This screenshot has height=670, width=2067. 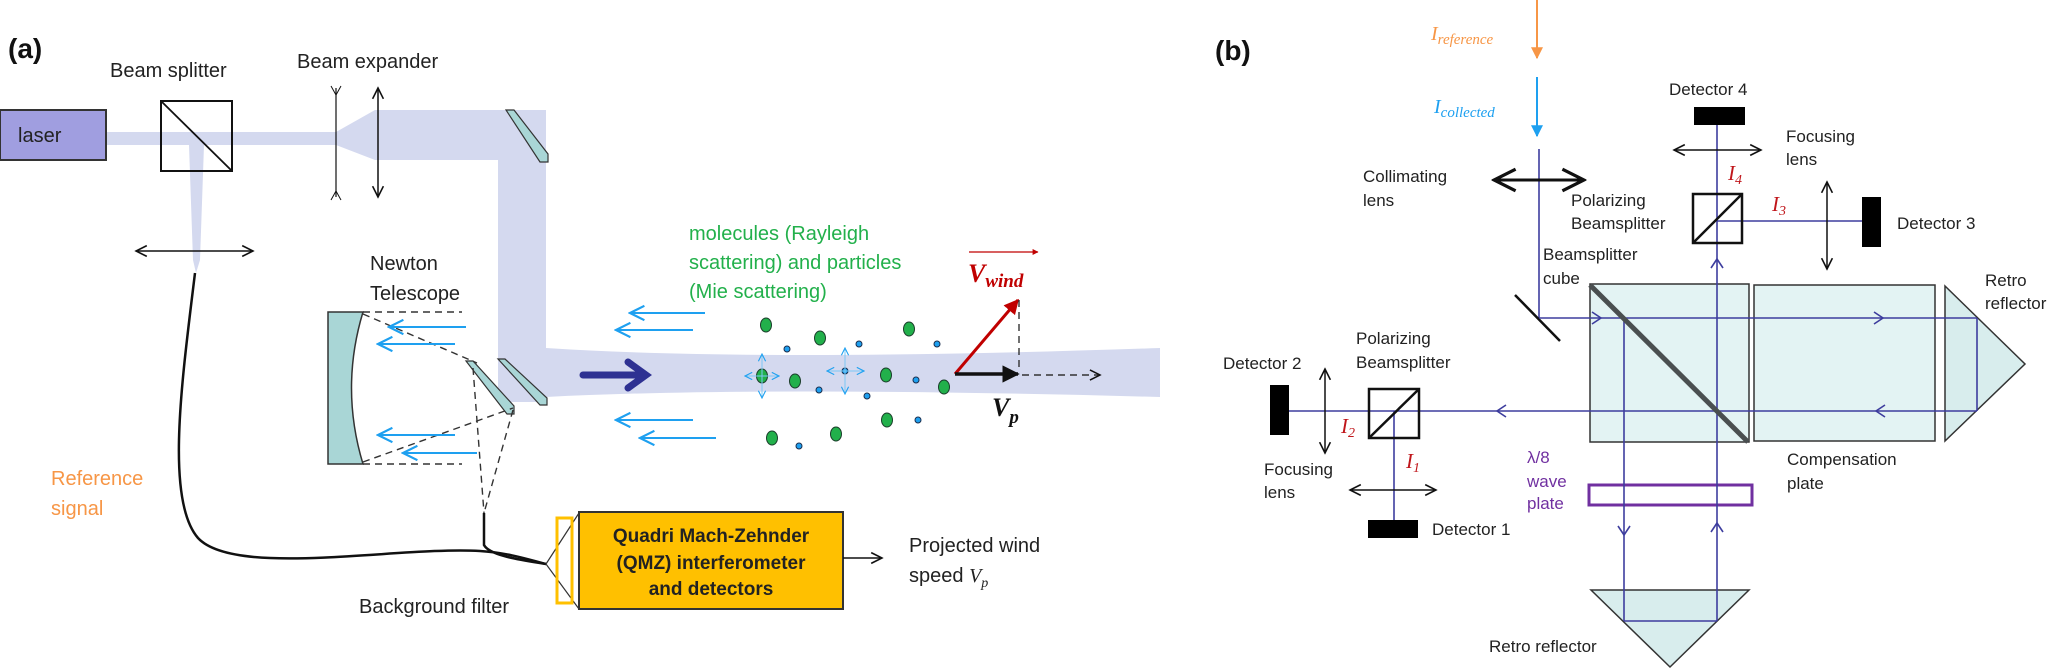 I want to click on i1-label: I1, so click(x=1412, y=462).